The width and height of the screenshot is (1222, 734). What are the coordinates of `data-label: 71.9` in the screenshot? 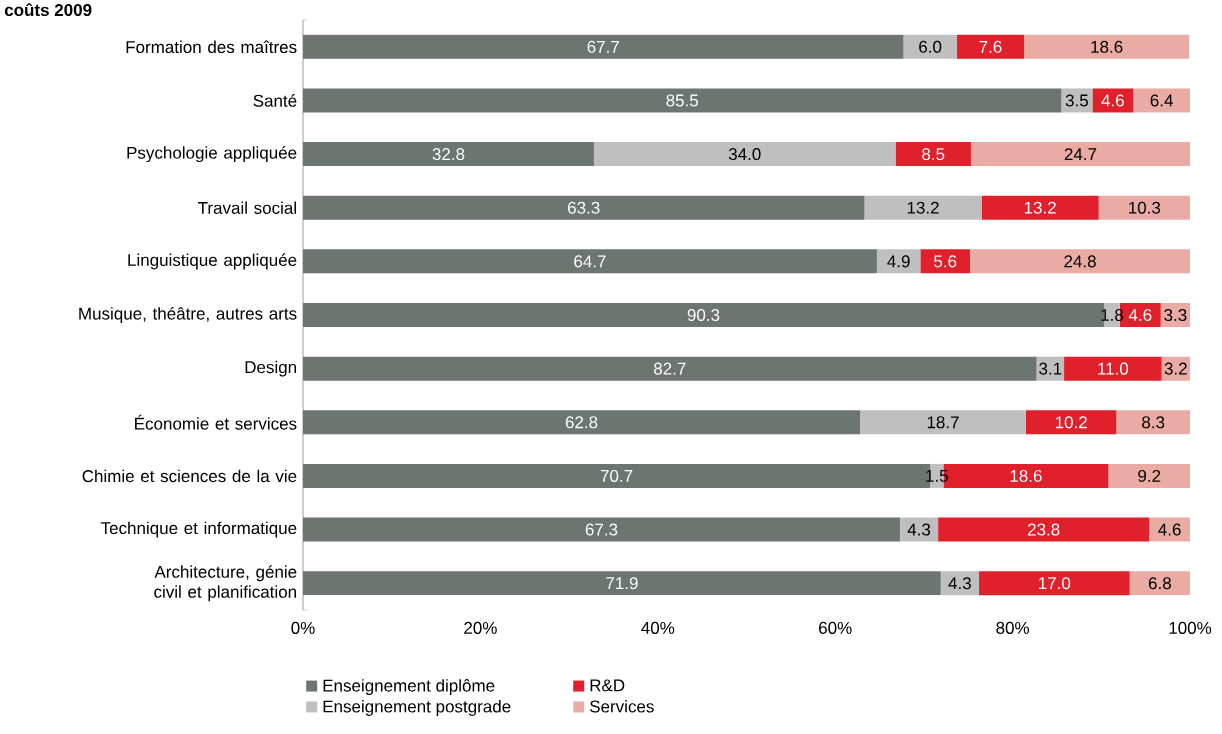 It's located at (622, 583).